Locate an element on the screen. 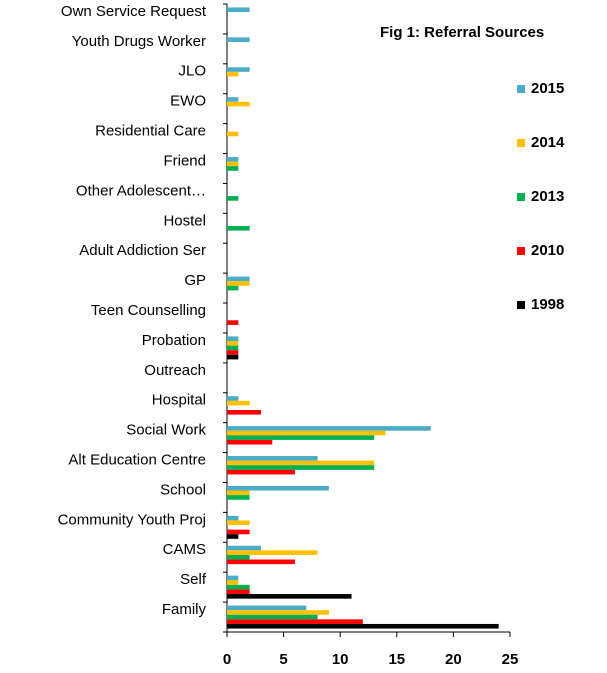 This screenshot has width=607, height=673. x-tick-label: 25 is located at coordinates (510, 659).